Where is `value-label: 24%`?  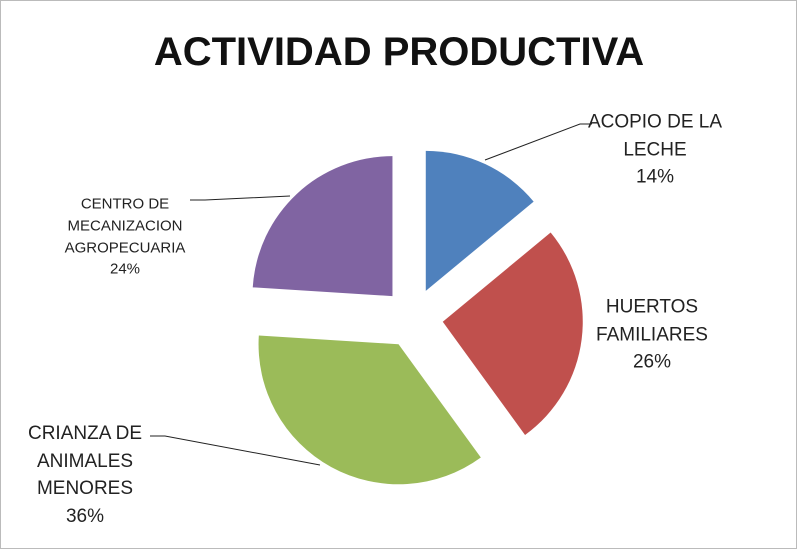 value-label: 24% is located at coordinates (125, 269).